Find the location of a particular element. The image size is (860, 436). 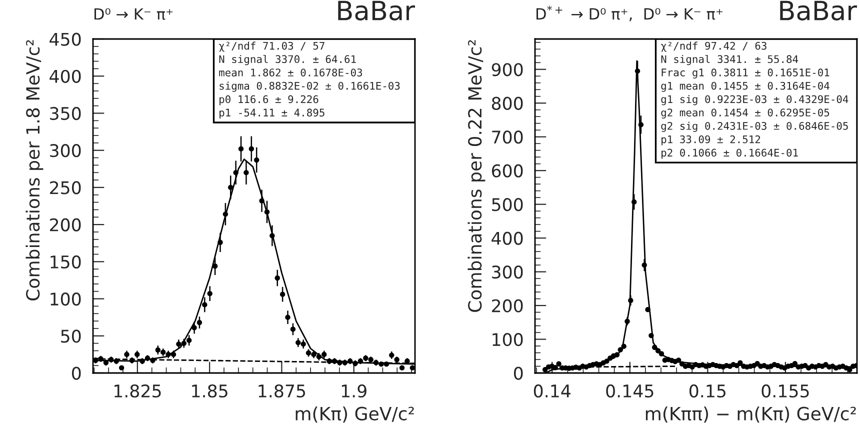

annotation: χ²/ndf 71.03 / 57 is located at coordinates (271, 47).